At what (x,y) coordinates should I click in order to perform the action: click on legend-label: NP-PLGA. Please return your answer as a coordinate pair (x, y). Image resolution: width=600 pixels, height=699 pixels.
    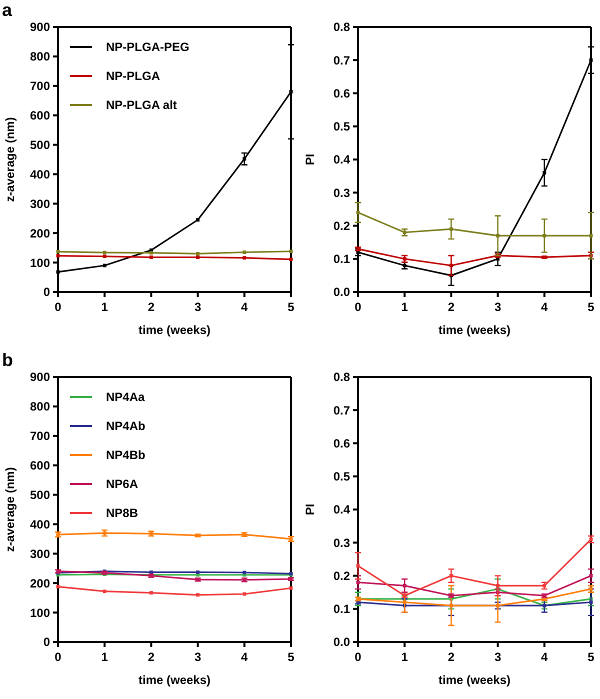
    Looking at the image, I should click on (133, 76).